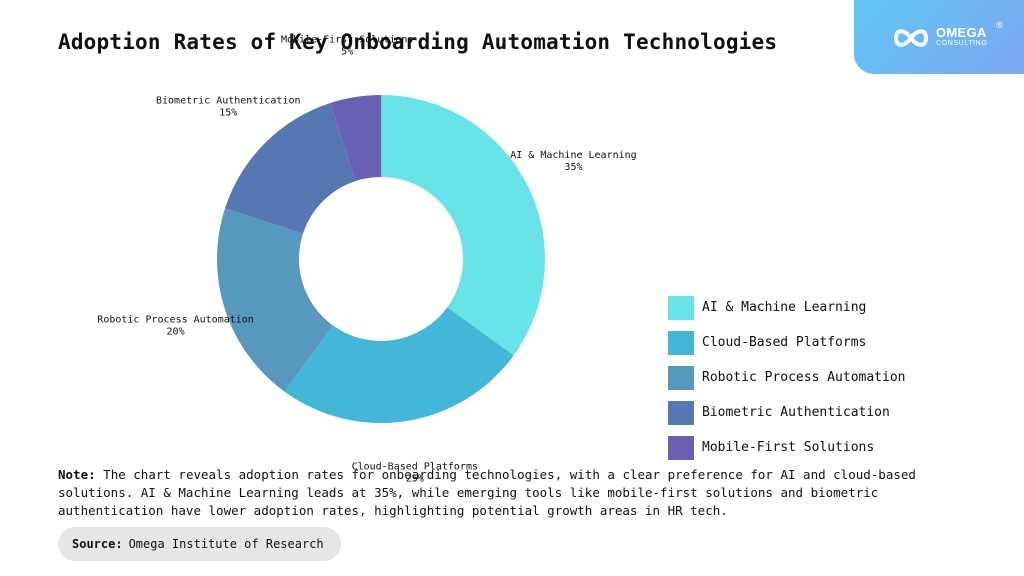 The image size is (1024, 576). I want to click on note-label: Note:, so click(77, 474).